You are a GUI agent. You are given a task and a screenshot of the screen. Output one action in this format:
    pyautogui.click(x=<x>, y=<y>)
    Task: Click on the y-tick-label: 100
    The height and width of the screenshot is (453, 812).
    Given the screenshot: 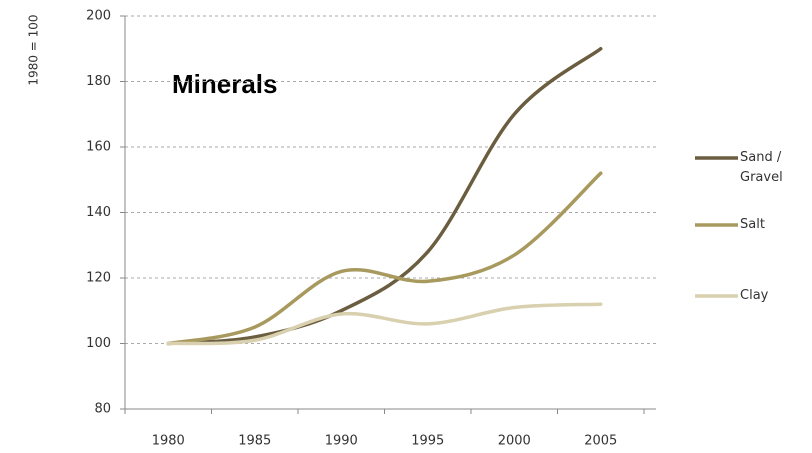 What is the action you would take?
    pyautogui.click(x=98, y=343)
    